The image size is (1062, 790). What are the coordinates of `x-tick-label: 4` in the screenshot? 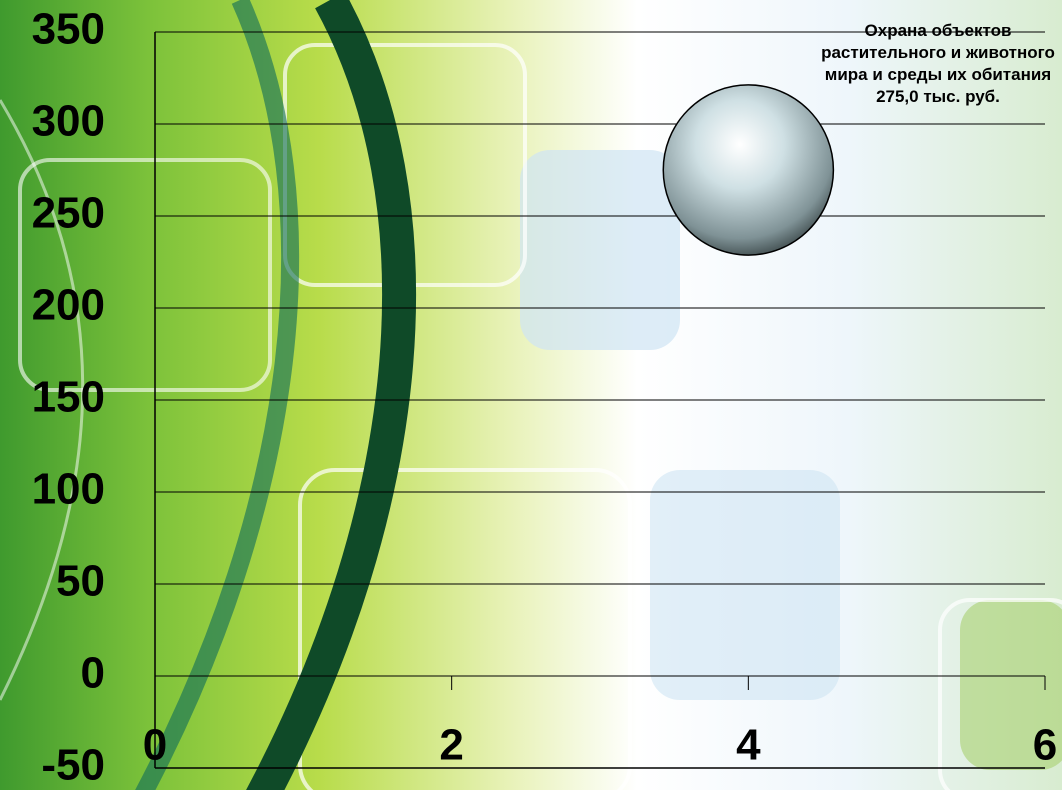 It's located at (748, 745).